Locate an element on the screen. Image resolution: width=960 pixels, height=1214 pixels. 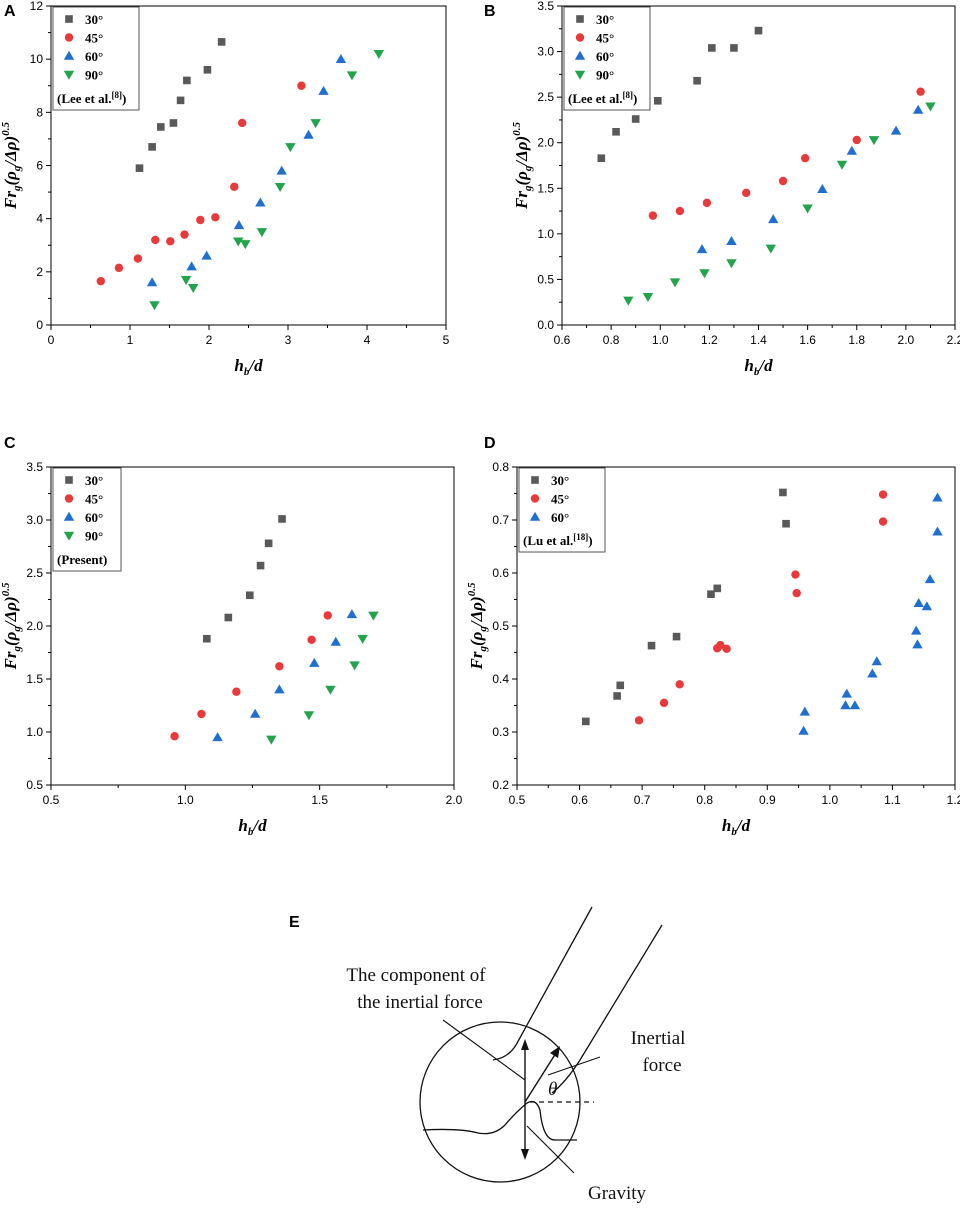
inertial-label-line1: Inertial is located at coordinates (658, 1038).